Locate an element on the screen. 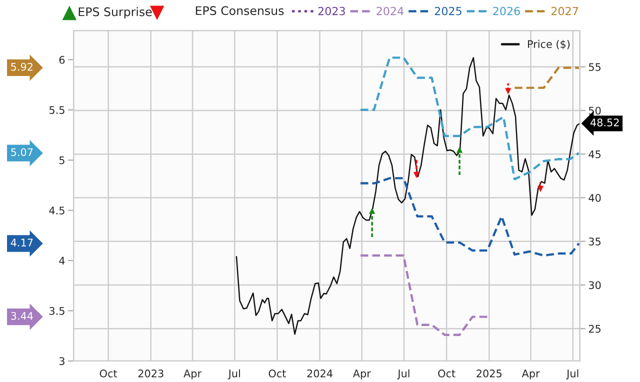 The height and width of the screenshot is (382, 640). text: 4.17 is located at coordinates (21, 242).